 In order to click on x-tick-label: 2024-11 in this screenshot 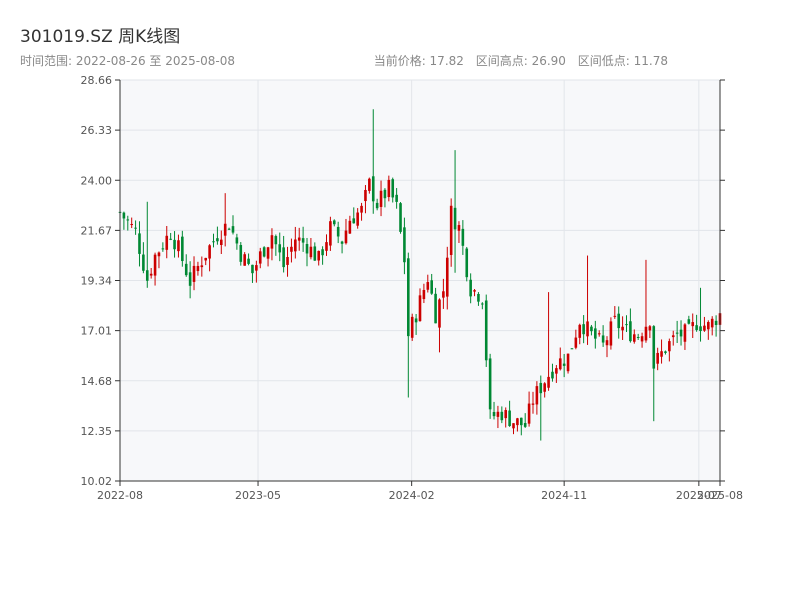, I will do `click(564, 495)`.